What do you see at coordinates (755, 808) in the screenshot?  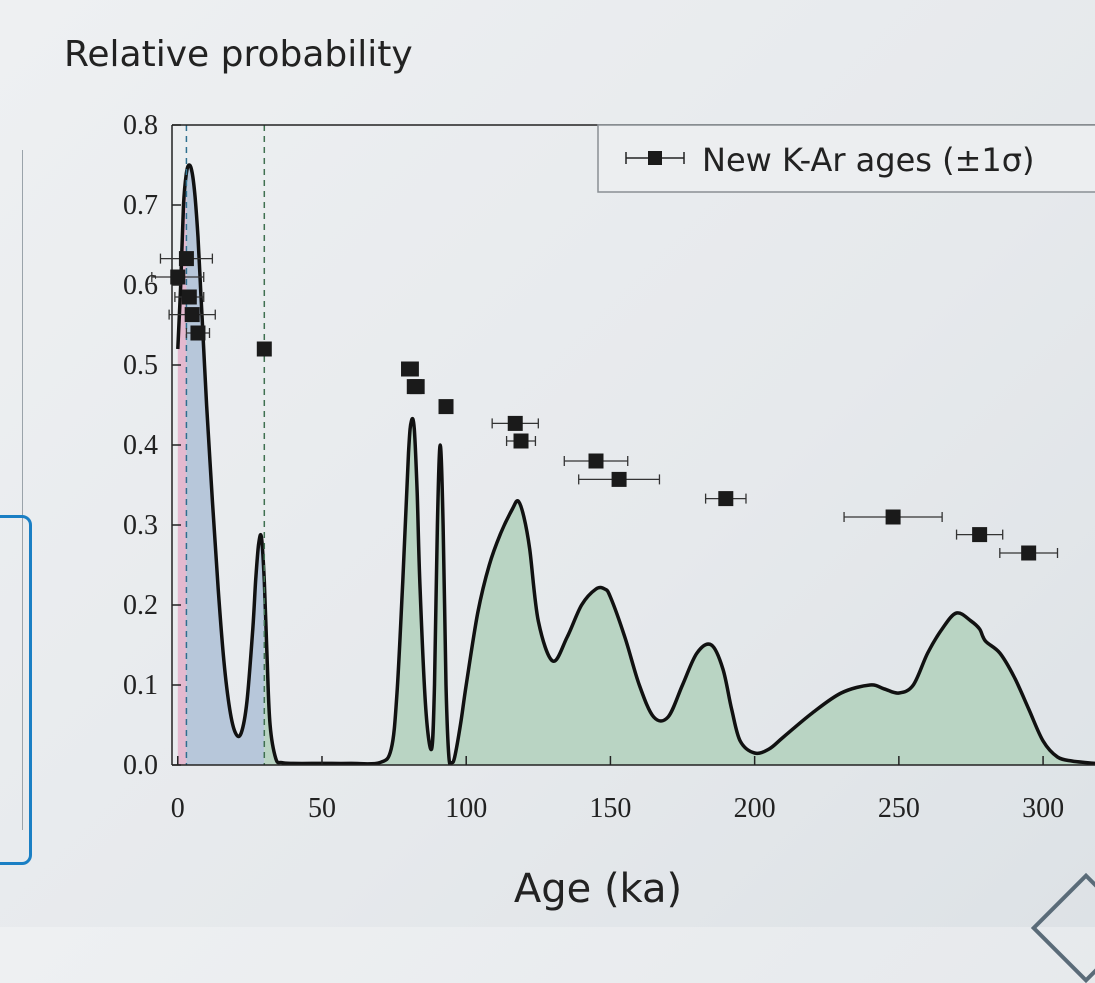 I see `x-tick-label: 200` at bounding box center [755, 808].